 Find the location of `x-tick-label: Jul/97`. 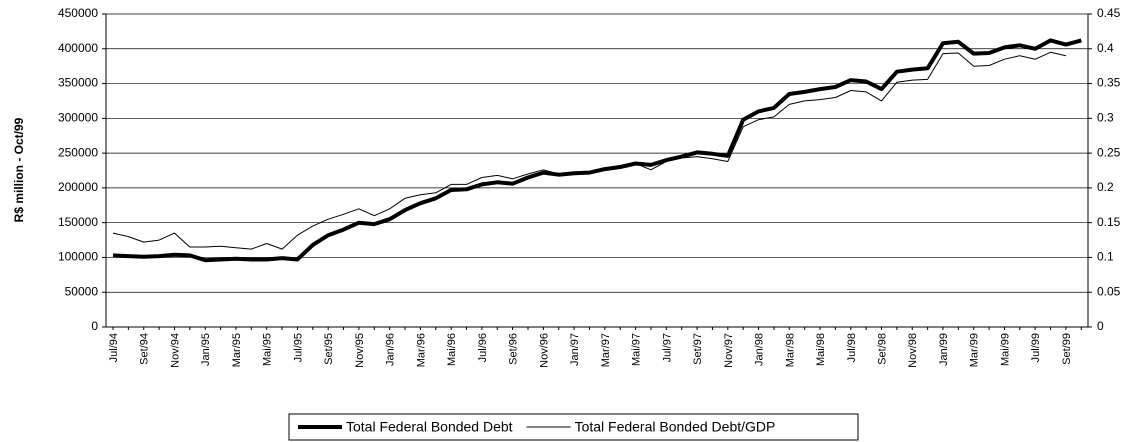

x-tick-label: Jul/97 is located at coordinates (667, 347).